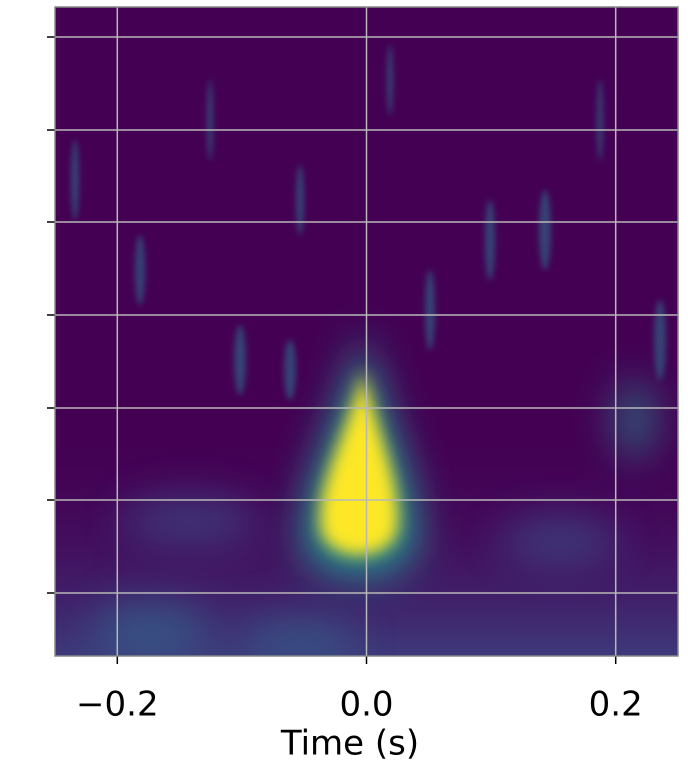 The image size is (688, 770). Describe the element at coordinates (349, 744) in the screenshot. I see `x-axis-label: Time (s)` at that location.